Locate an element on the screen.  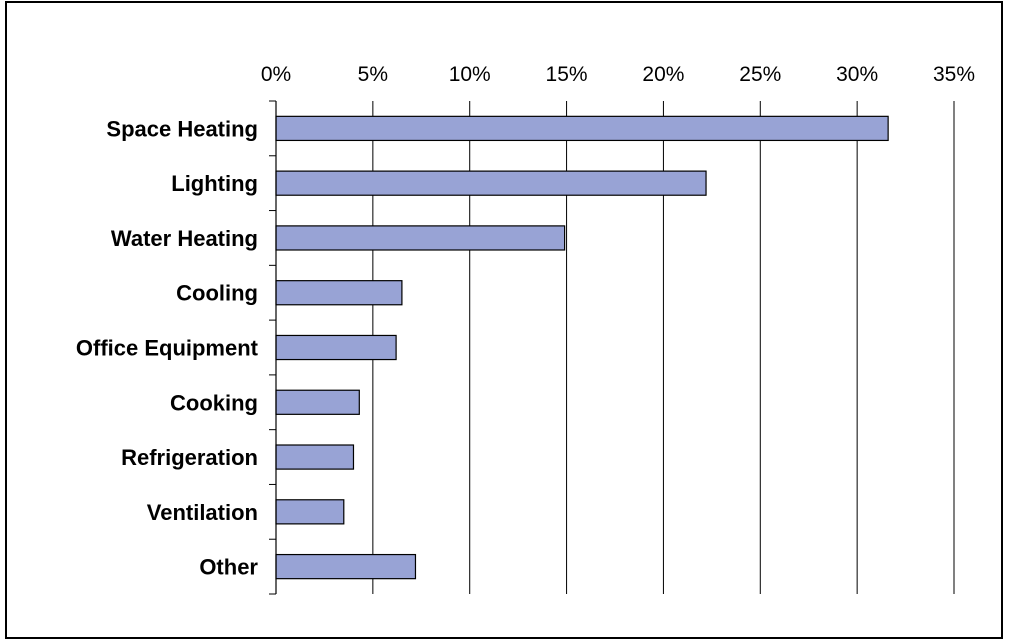
x-tick-label-0: 0% is located at coordinates (276, 74).